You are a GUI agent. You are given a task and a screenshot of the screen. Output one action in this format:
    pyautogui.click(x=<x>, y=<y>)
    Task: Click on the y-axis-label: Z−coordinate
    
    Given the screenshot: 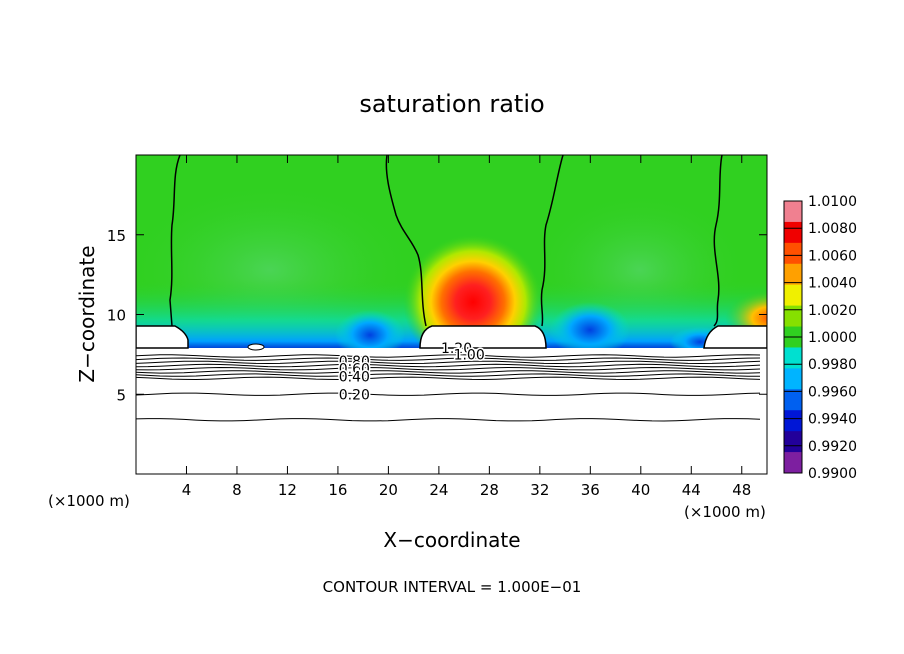 What is the action you would take?
    pyautogui.click(x=87, y=313)
    